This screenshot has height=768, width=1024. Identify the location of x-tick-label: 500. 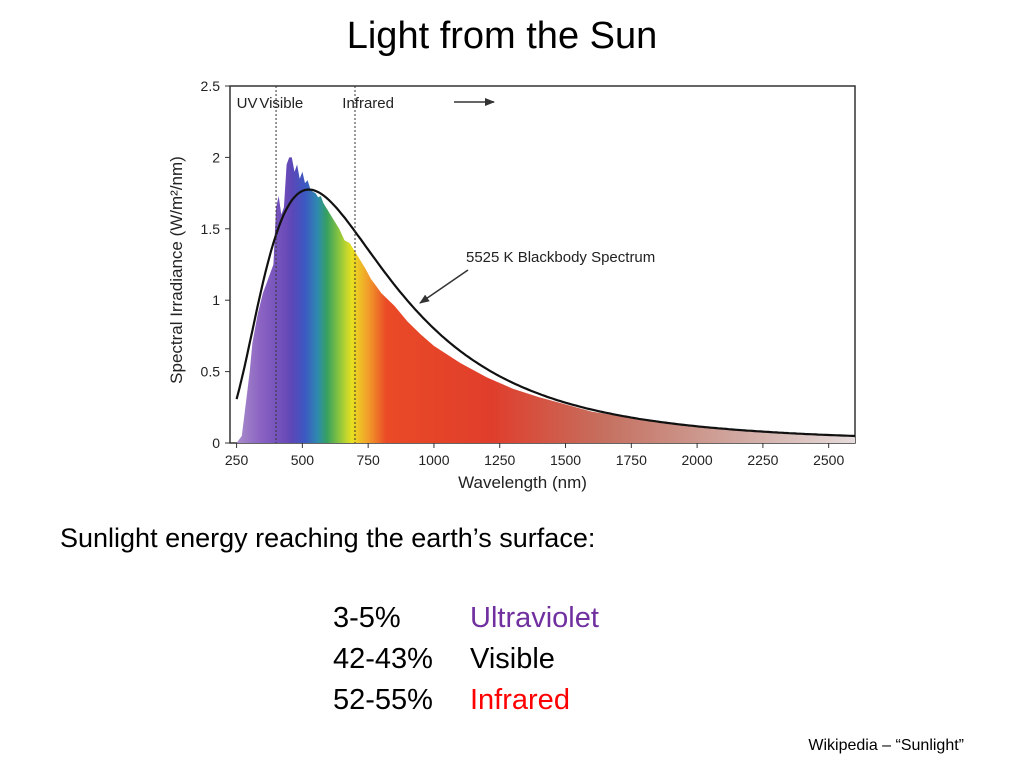
(303, 460).